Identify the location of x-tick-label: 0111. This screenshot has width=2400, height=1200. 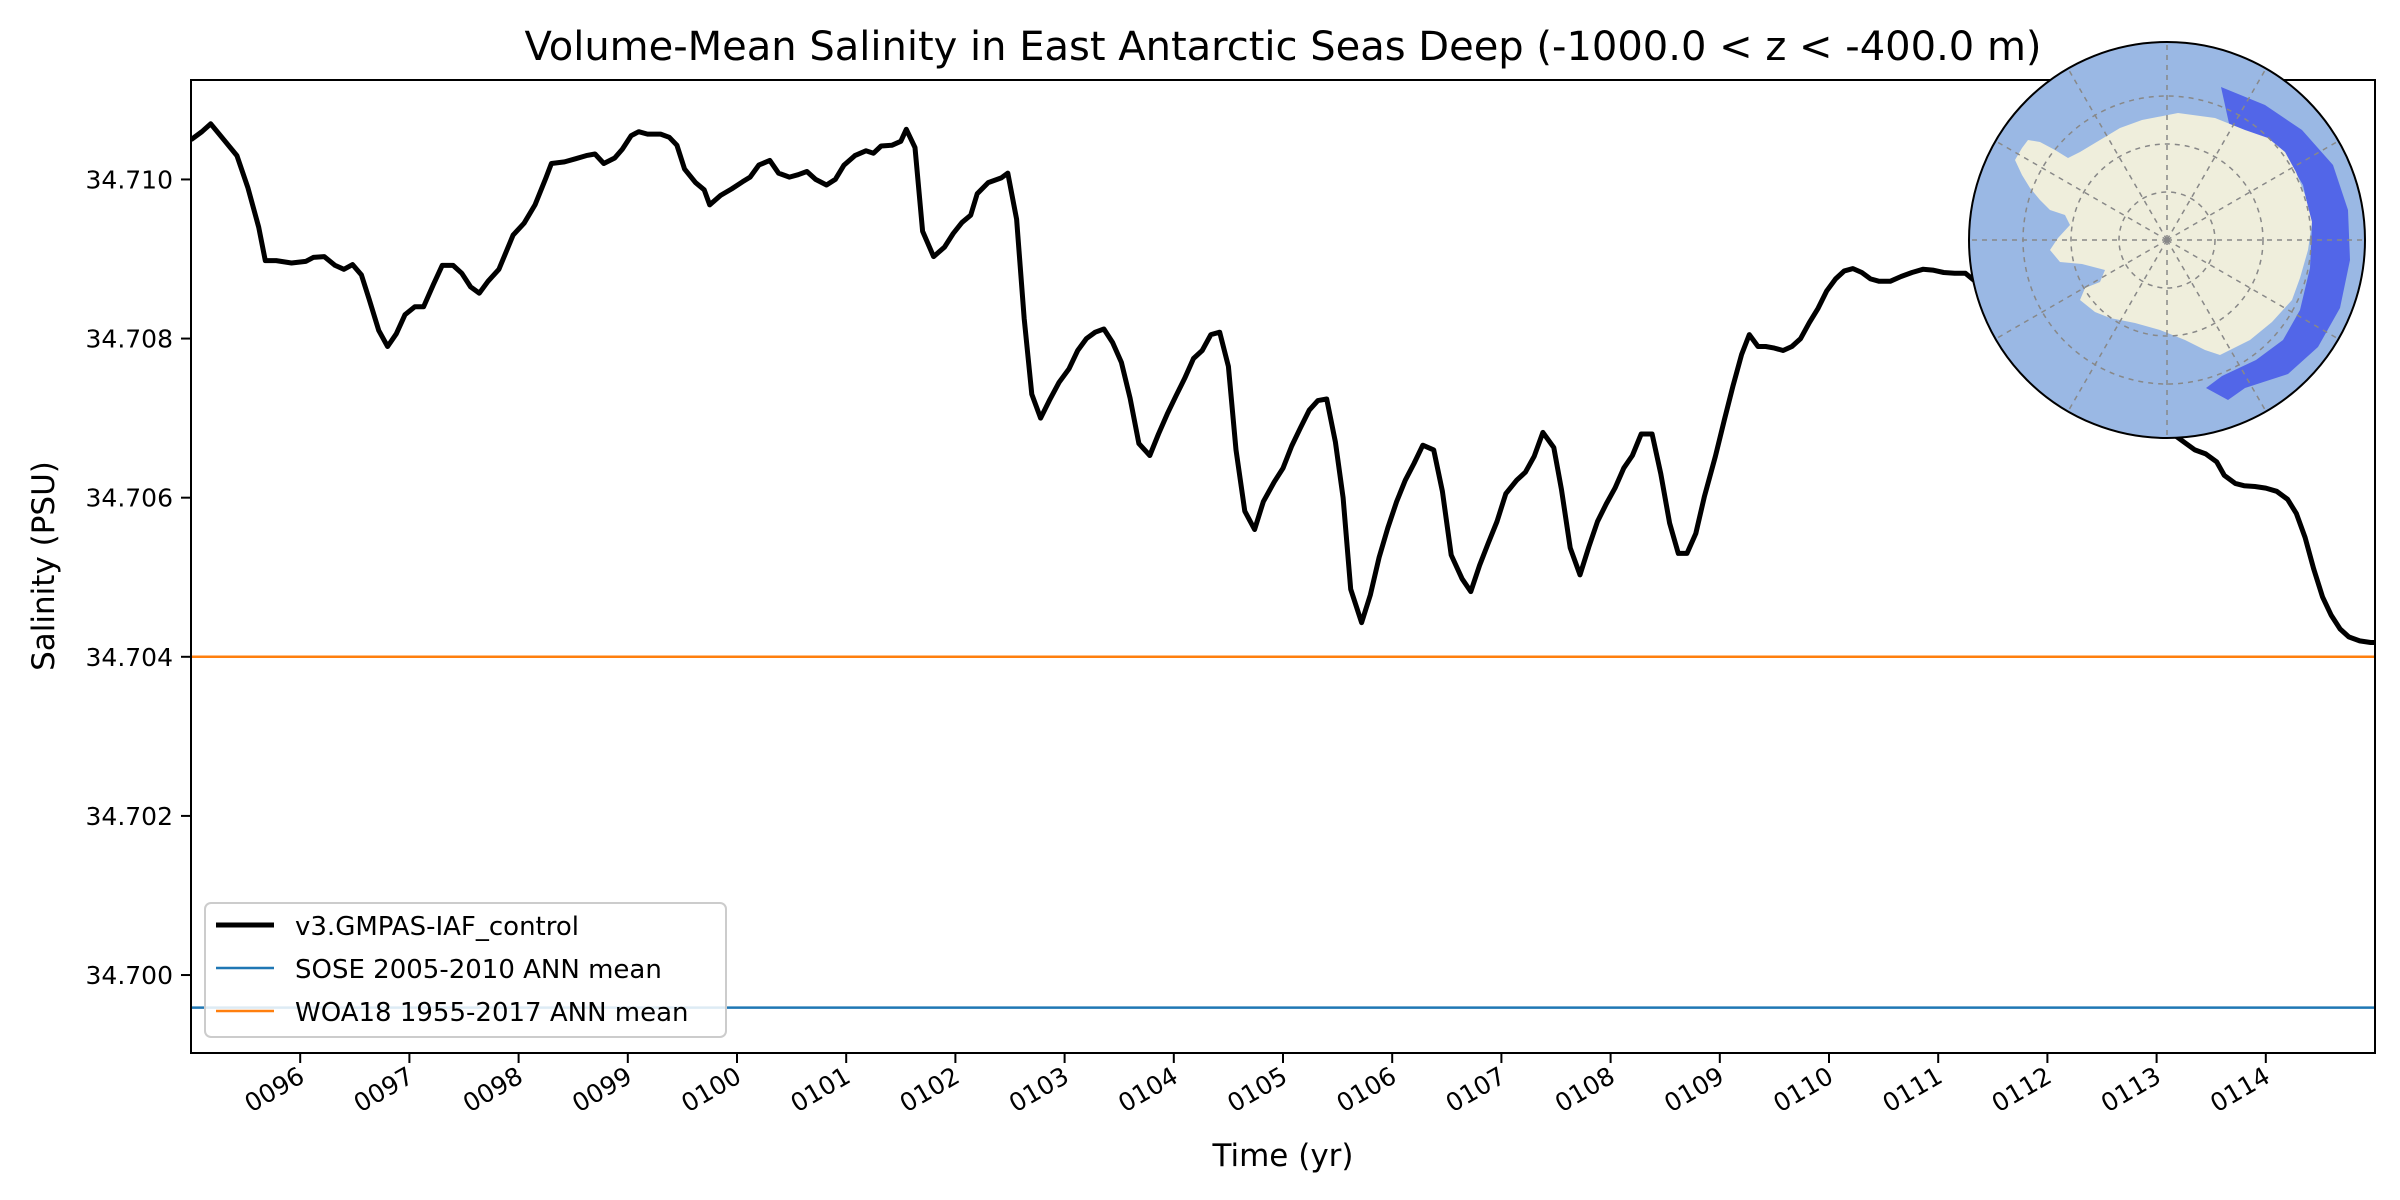
(1913, 1089).